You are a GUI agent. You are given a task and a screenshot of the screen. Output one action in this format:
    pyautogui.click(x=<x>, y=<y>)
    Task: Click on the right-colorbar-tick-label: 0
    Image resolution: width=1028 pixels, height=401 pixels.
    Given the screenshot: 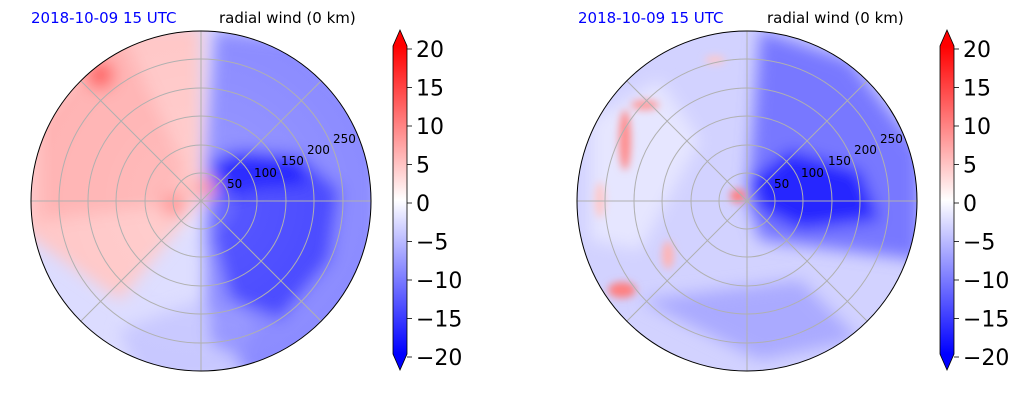 What is the action you would take?
    pyautogui.click(x=970, y=204)
    